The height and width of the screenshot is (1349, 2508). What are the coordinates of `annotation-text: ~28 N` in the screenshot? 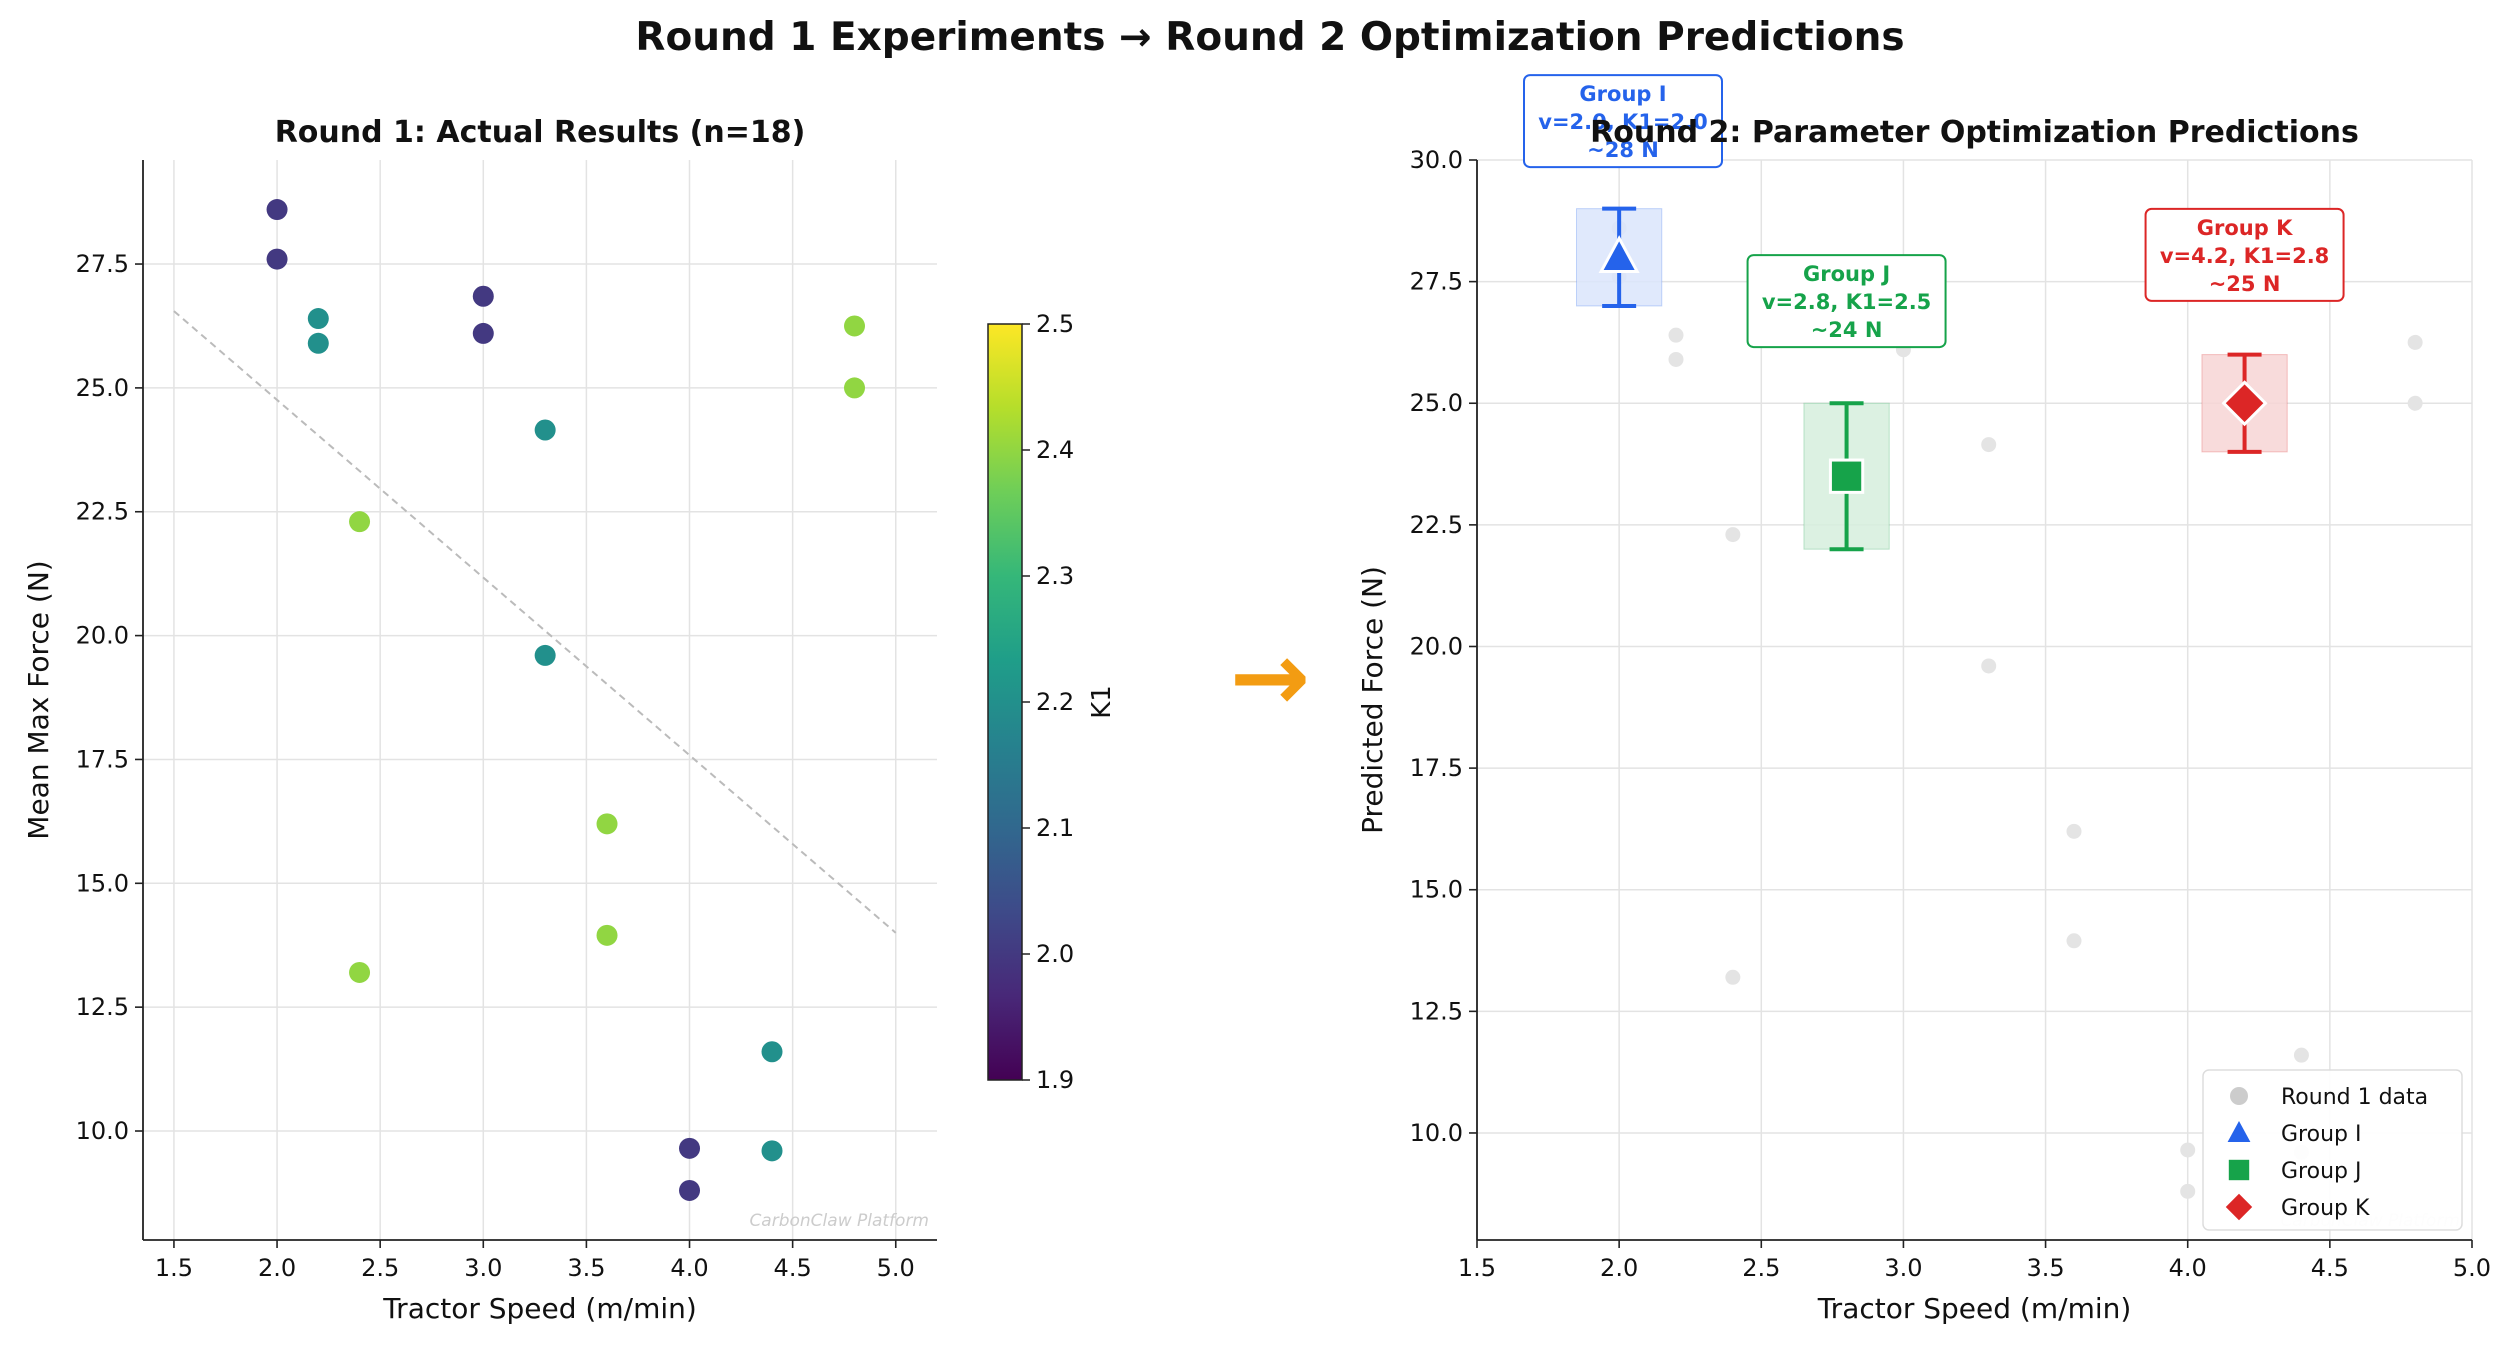 It's located at (1623, 150).